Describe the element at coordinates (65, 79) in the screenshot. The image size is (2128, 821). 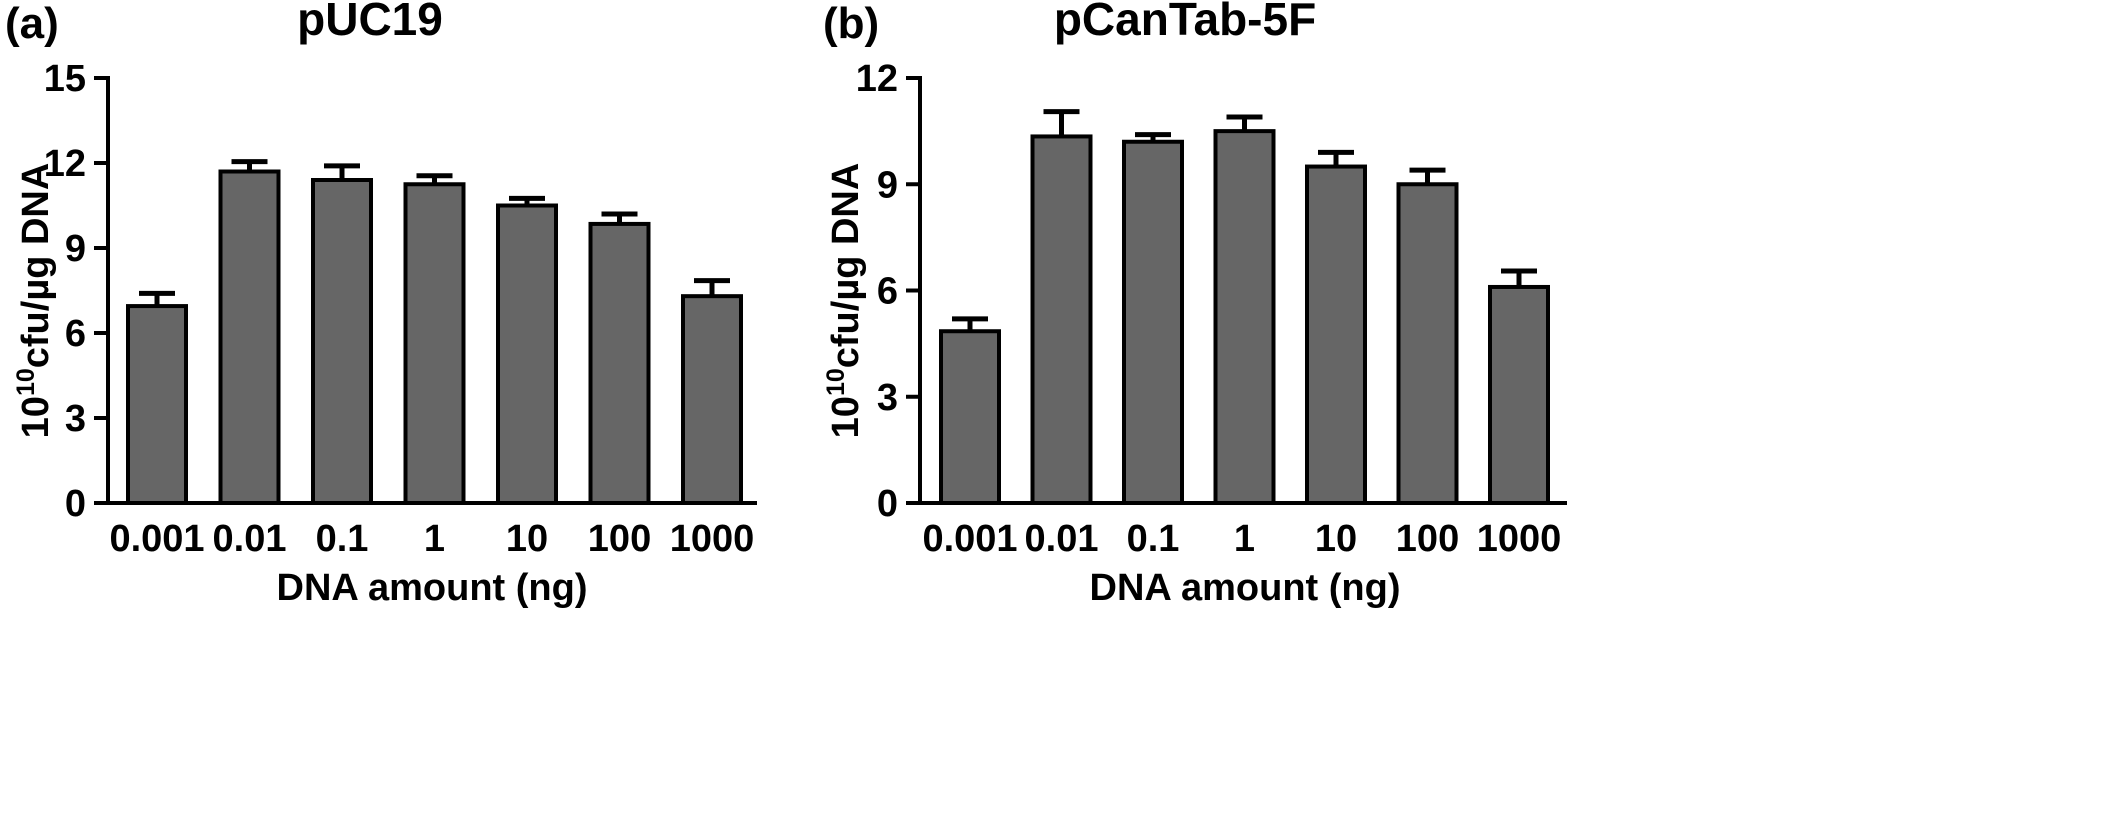
I see `y-tick-label: 15` at that location.